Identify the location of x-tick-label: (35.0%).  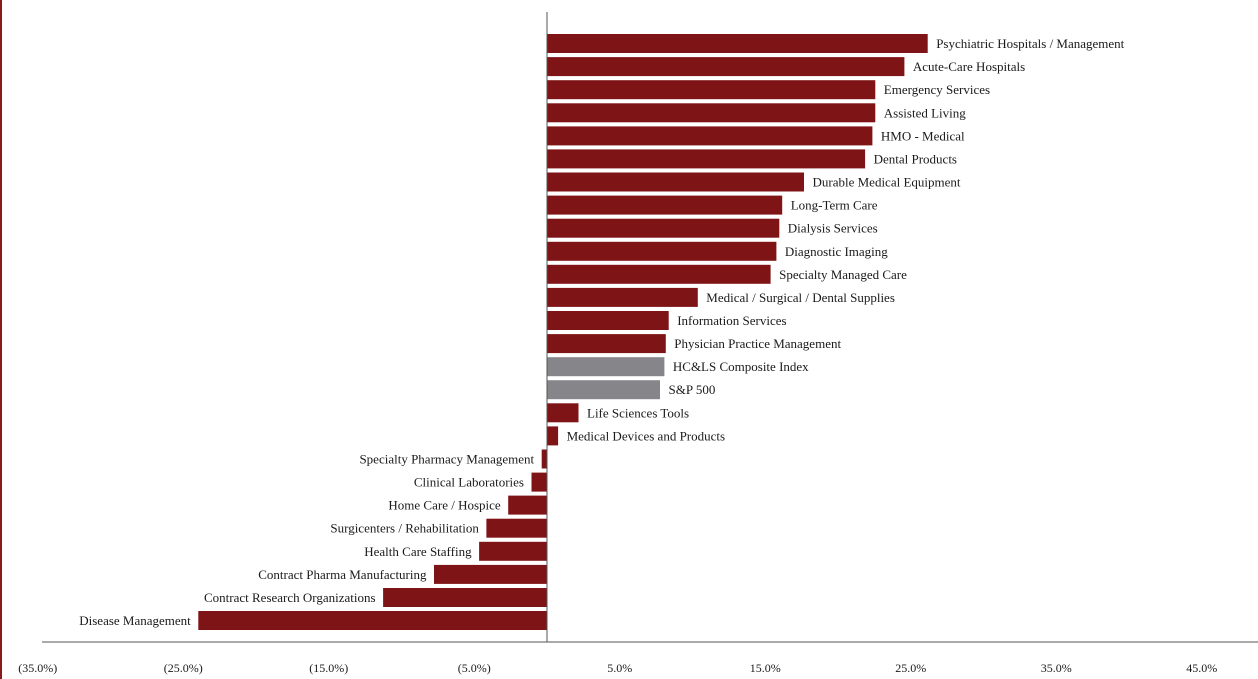
(37, 668).